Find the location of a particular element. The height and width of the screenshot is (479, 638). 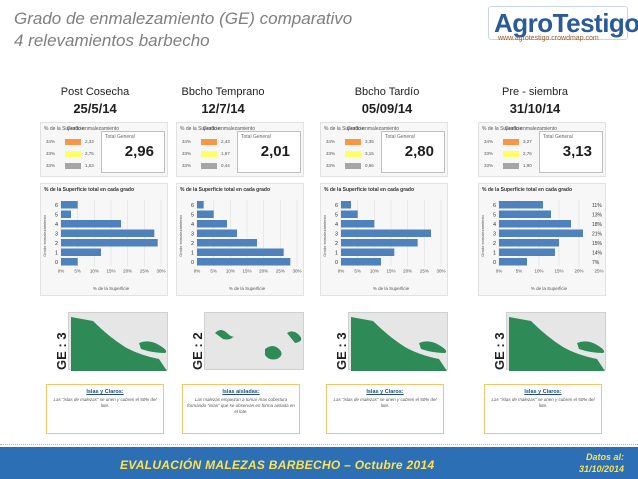

footer-divider is located at coordinates (319, 444).